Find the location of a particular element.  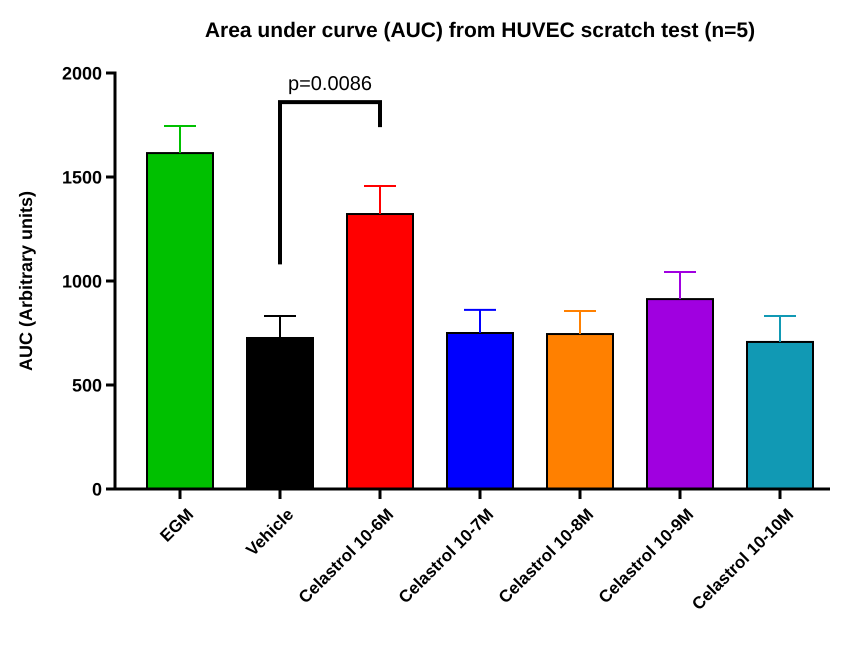

y-tick-label: 0 is located at coordinates (97, 489).